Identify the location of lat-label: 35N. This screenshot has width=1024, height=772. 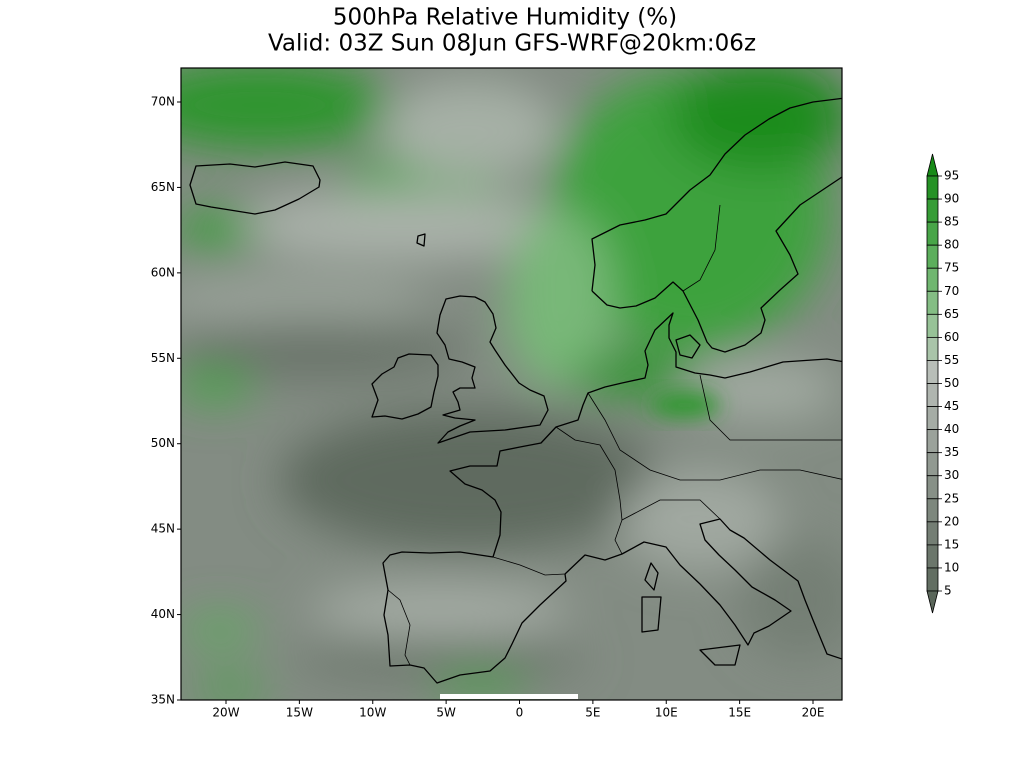
(163, 700).